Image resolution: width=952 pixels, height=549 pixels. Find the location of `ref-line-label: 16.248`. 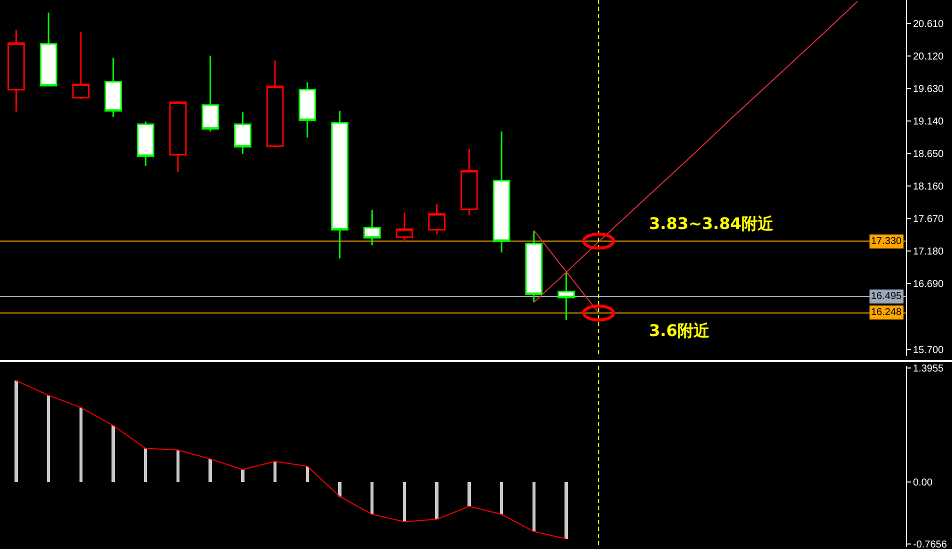

ref-line-label: 16.248 is located at coordinates (886, 312).